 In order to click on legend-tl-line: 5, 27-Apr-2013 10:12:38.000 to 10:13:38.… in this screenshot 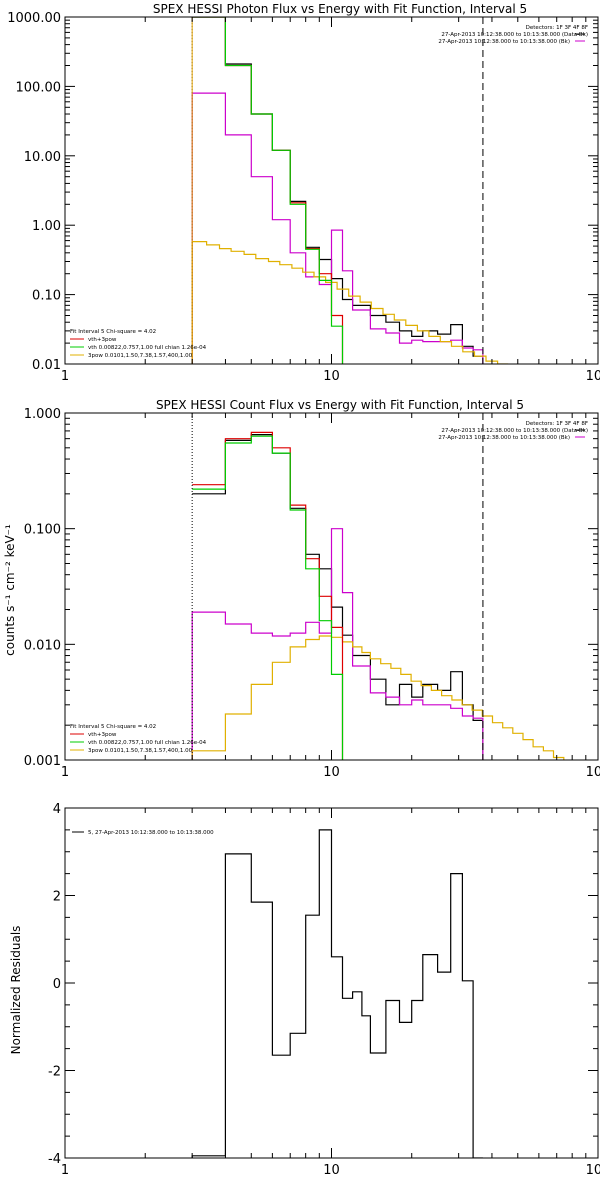, I will do `click(151, 833)`.